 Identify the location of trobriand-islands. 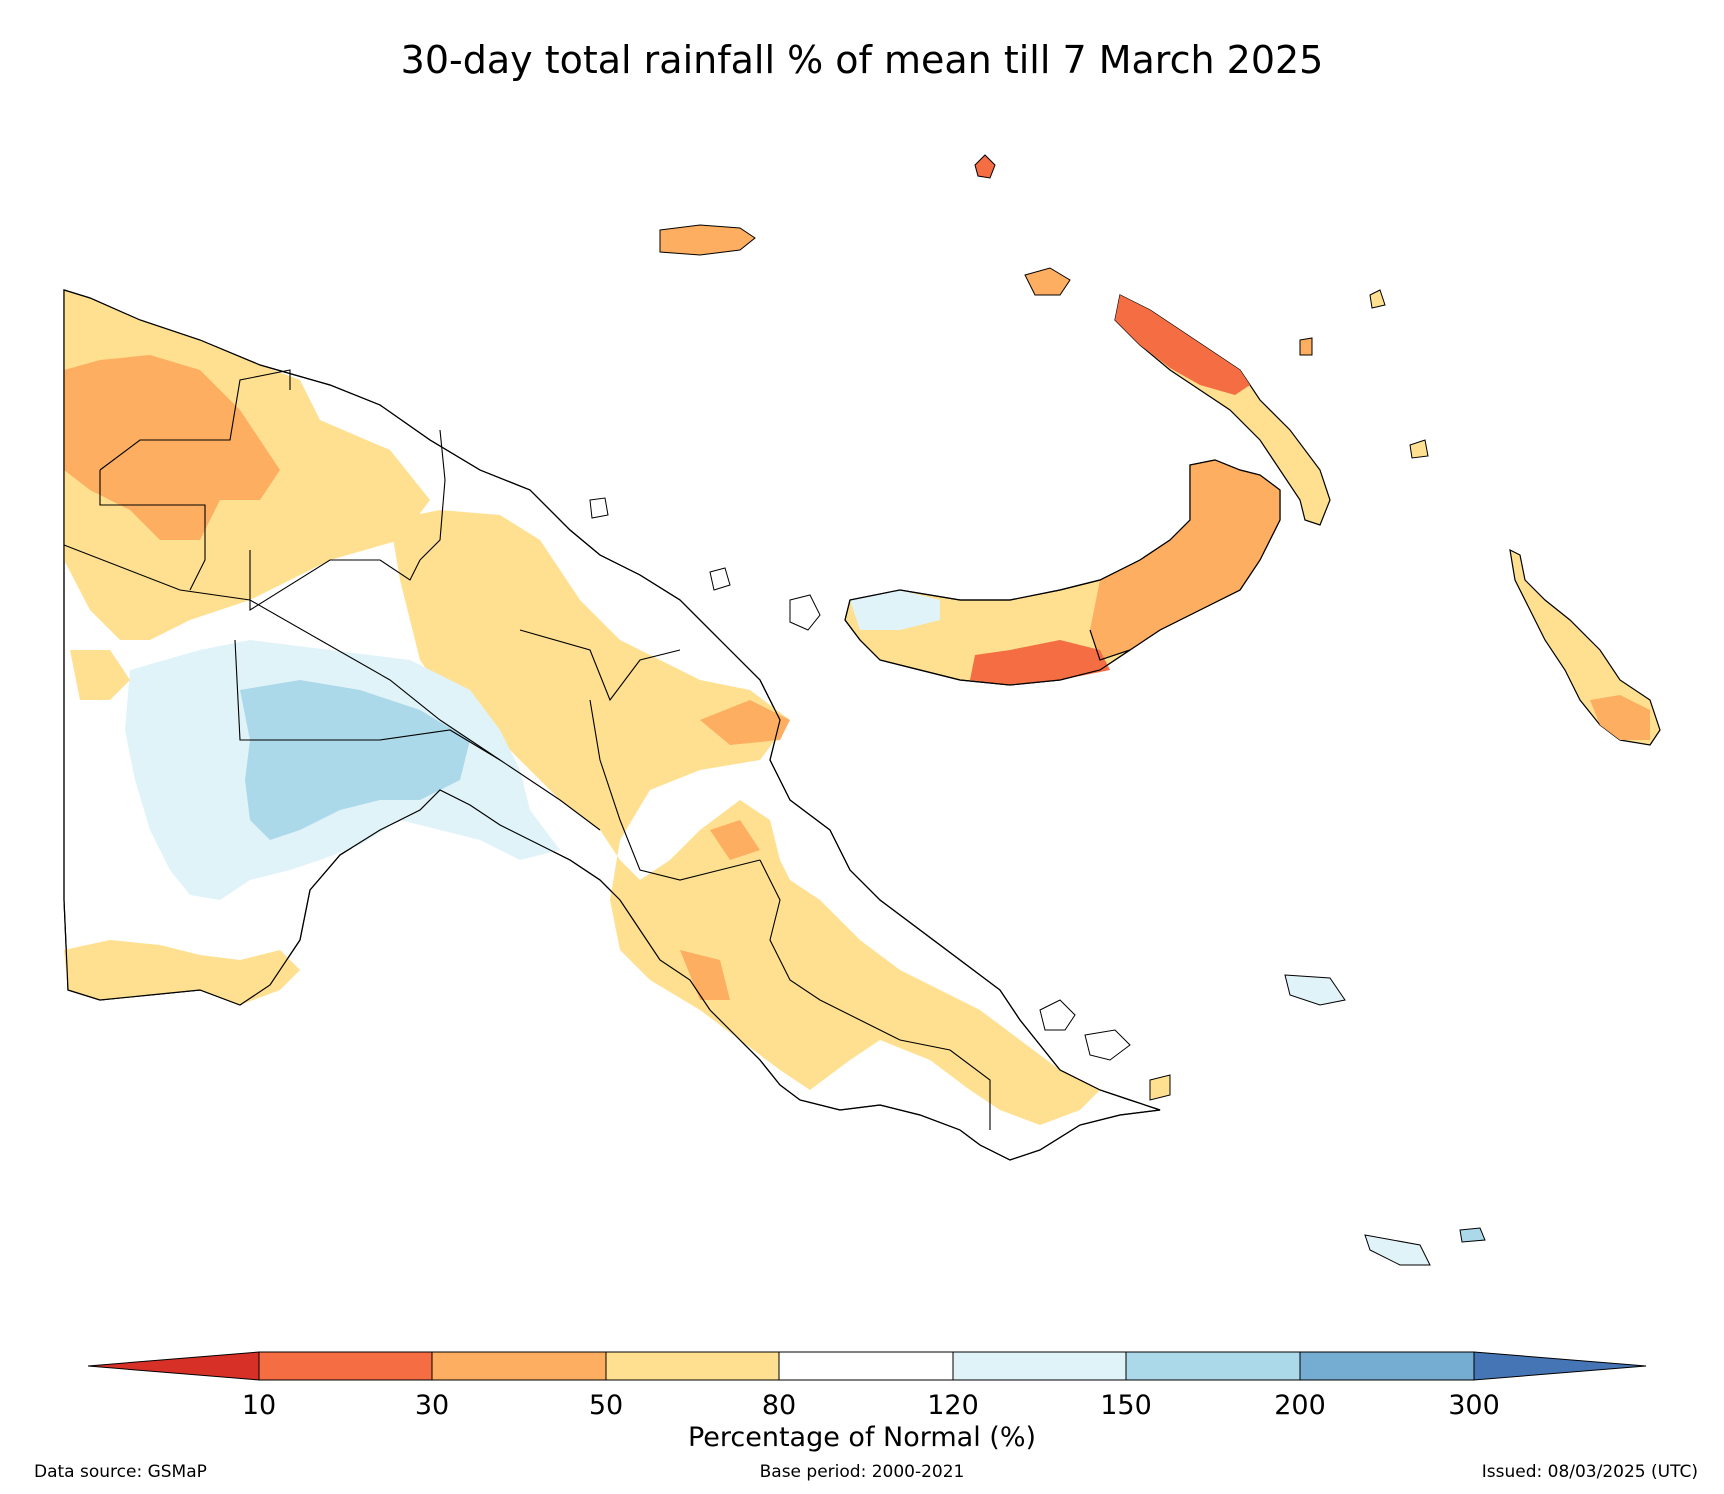
(1315, 990).